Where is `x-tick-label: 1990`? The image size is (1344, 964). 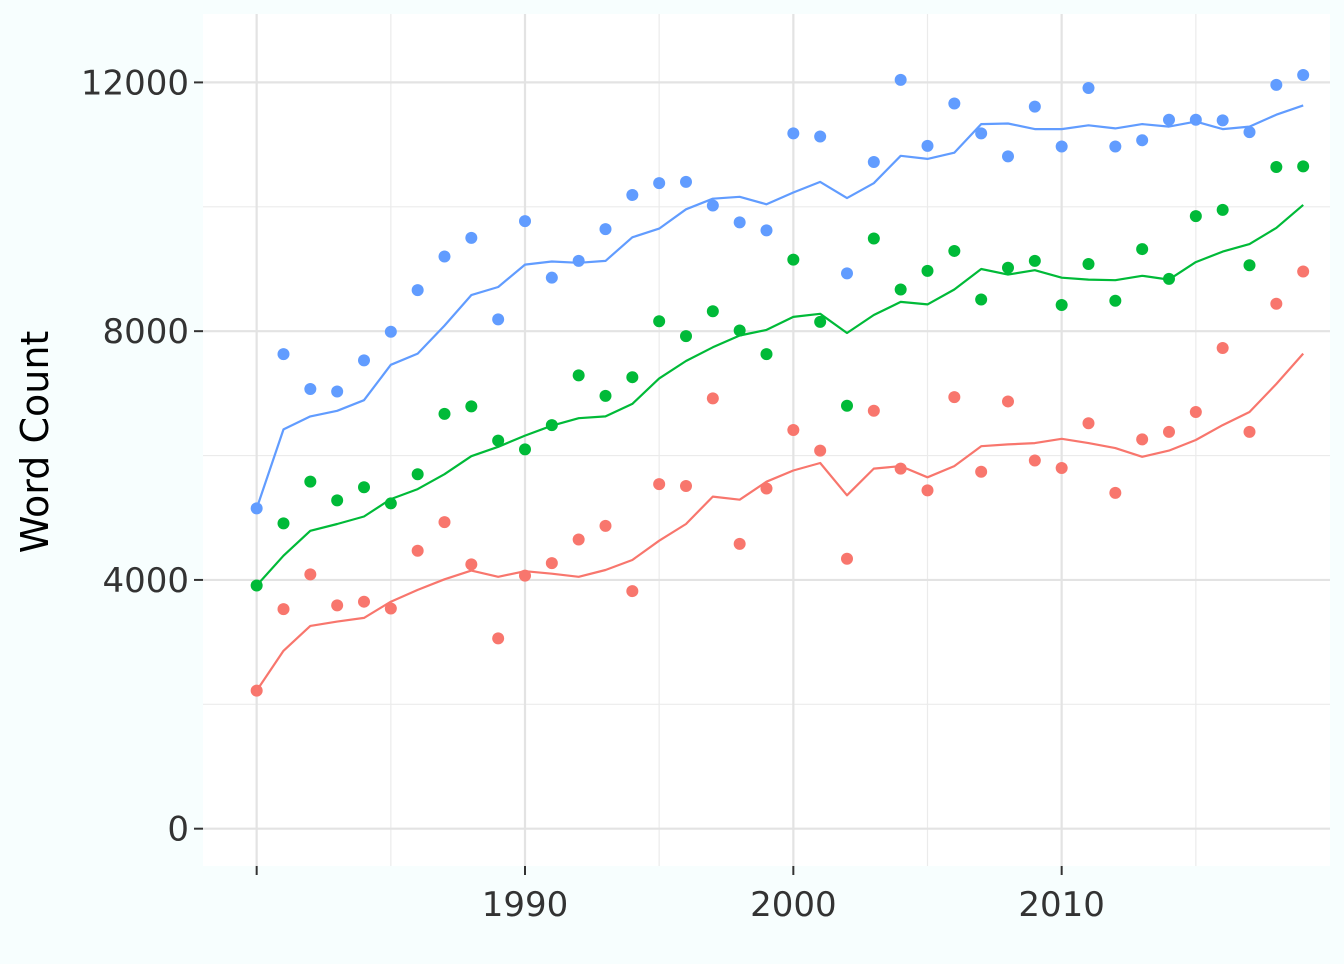
x-tick-label: 1990 is located at coordinates (525, 905).